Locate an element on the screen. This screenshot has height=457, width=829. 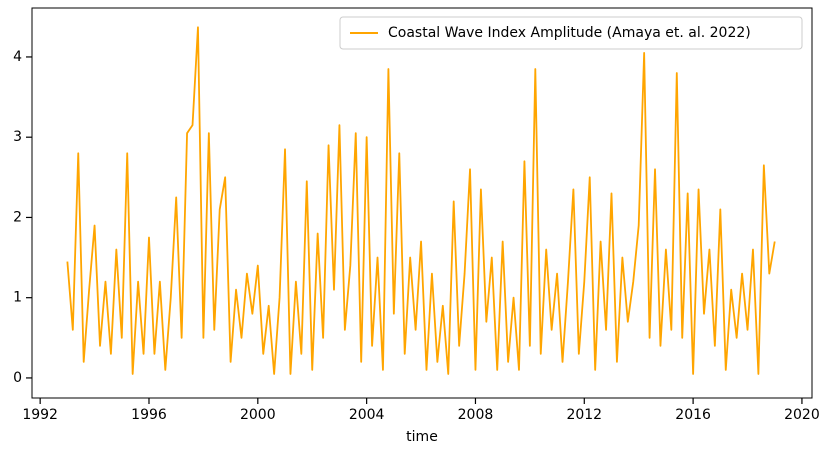
y-tick-label: 4 is located at coordinates (17, 57).